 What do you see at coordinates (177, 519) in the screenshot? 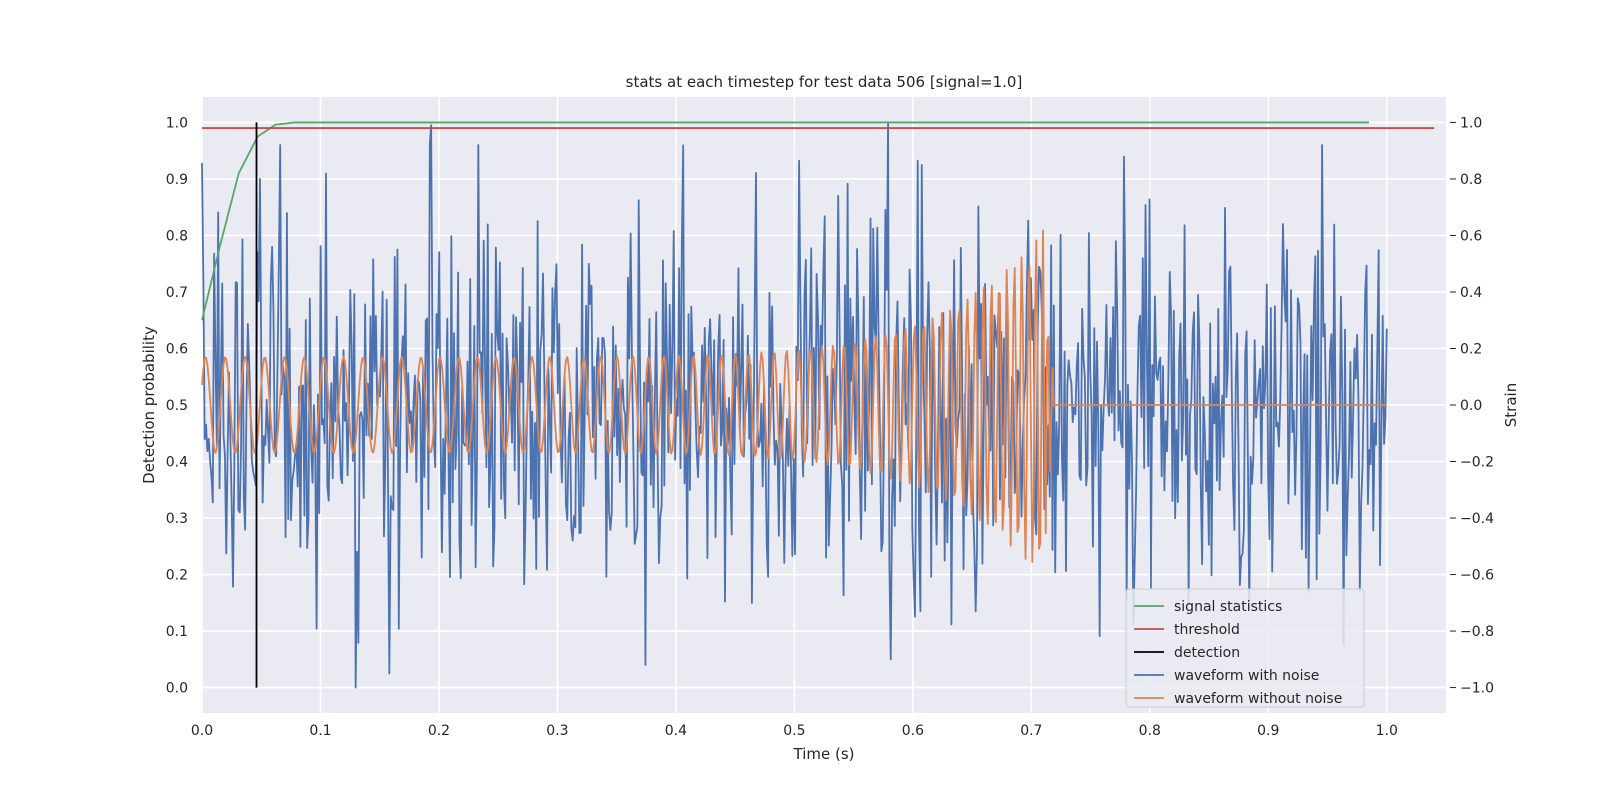
I see `y-tick-label: 0.3` at bounding box center [177, 519].